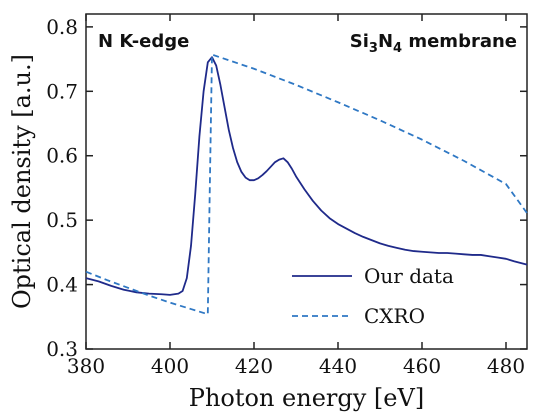 Image resolution: width=541 pixels, height=413 pixels. I want to click on annotation-n-k-edge: N K-edge, so click(143, 41).